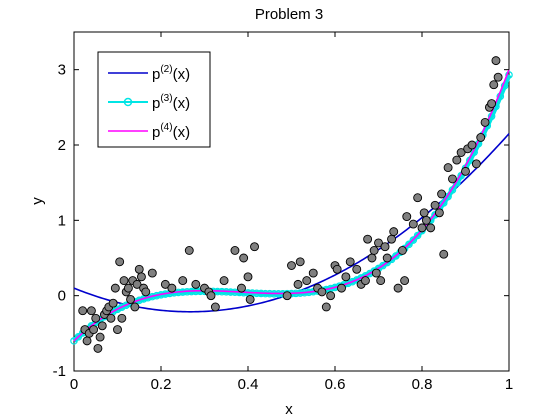  Describe the element at coordinates (62, 70) in the screenshot. I see `y-tick-label: 3` at that location.